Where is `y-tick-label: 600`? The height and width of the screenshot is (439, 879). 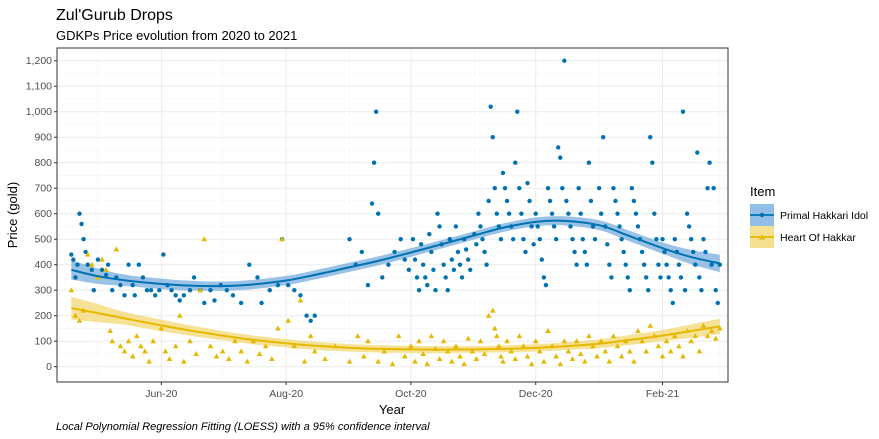
y-tick-label: 600 is located at coordinates (43, 214).